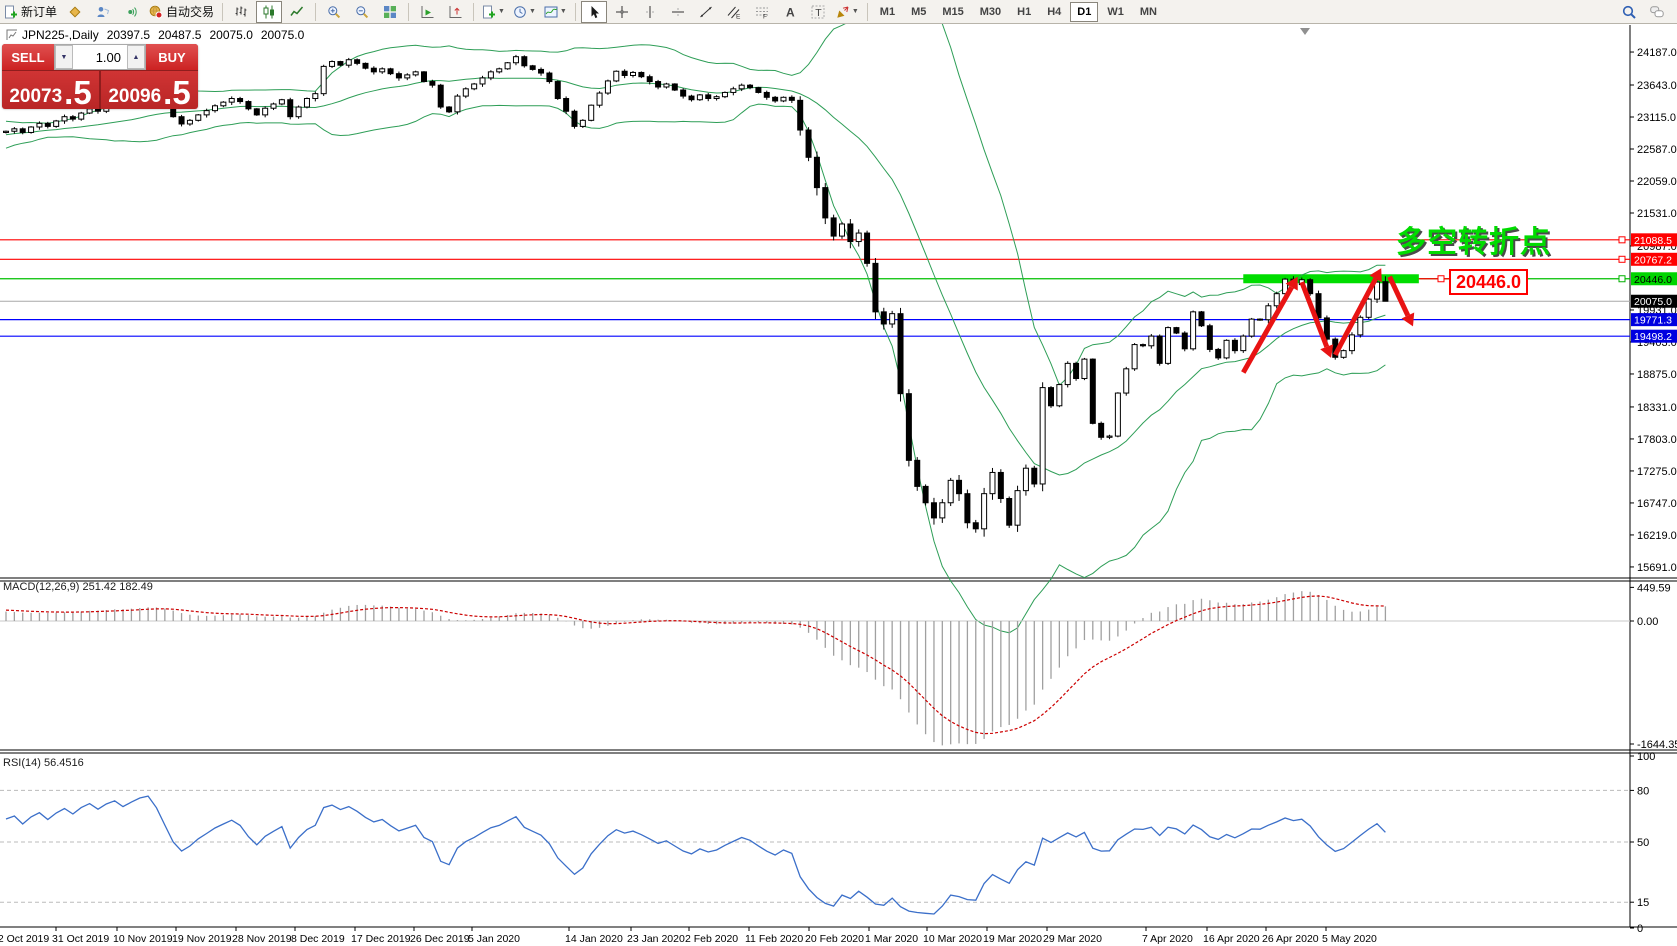 The image size is (1677, 946). Describe the element at coordinates (172, 57) in the screenshot. I see `buy-button: BUY` at that location.